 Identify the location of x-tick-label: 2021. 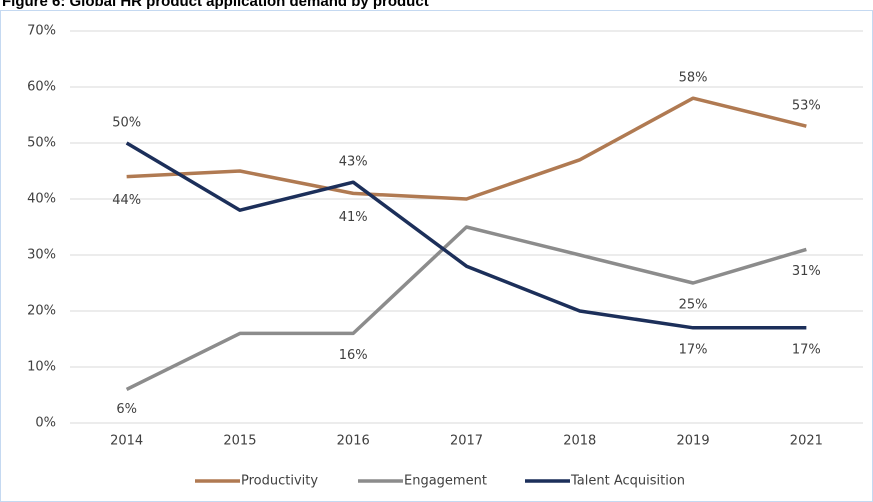
(806, 441).